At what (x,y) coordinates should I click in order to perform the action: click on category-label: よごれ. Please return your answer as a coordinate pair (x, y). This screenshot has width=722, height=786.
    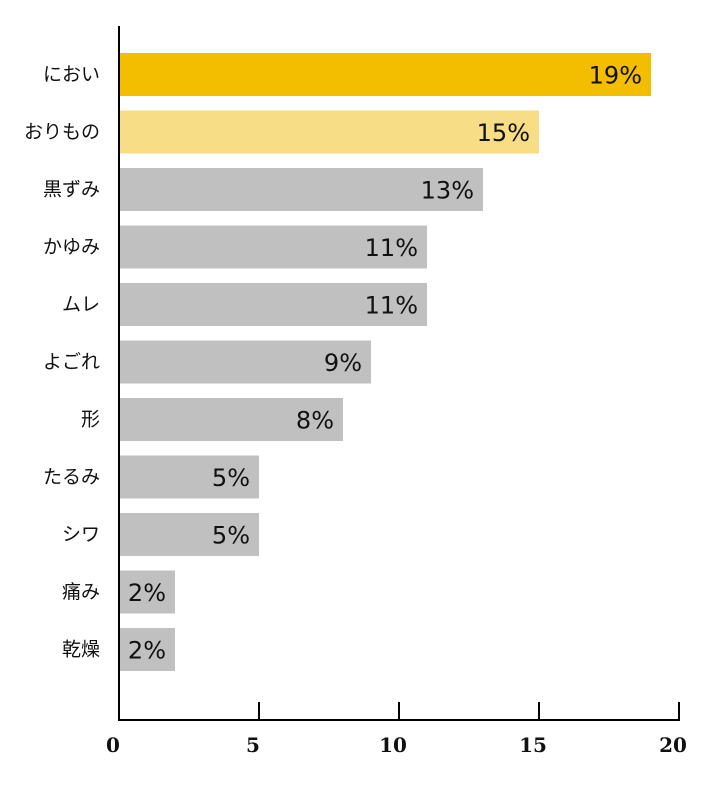
    Looking at the image, I should click on (71, 362).